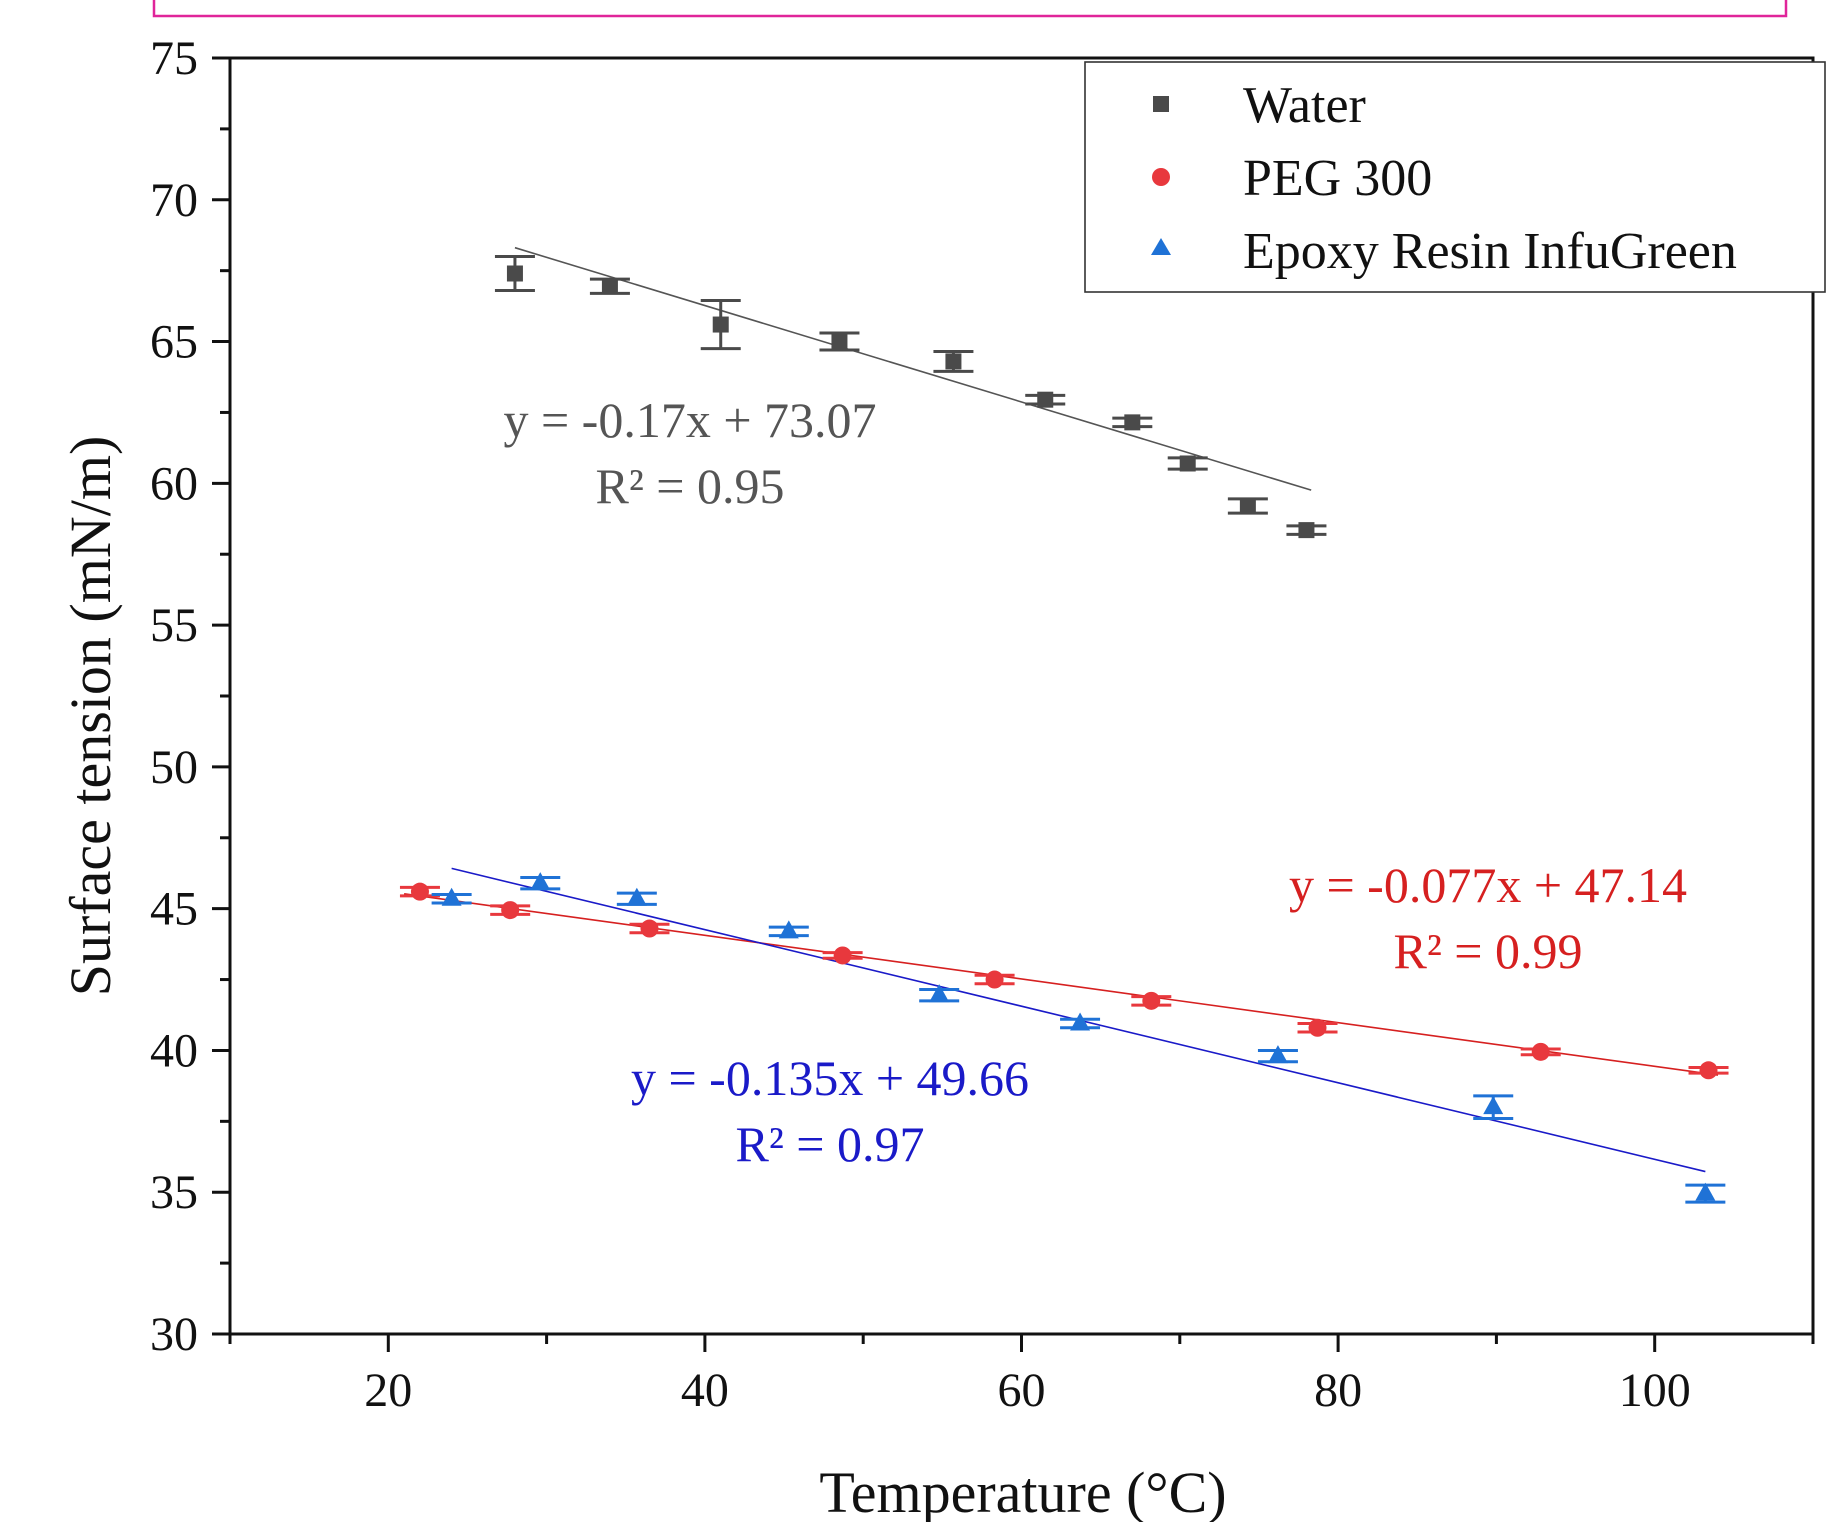 The width and height of the screenshot is (1833, 1522). I want to click on epoxy-r2: R² = 0.97, so click(829, 1144).